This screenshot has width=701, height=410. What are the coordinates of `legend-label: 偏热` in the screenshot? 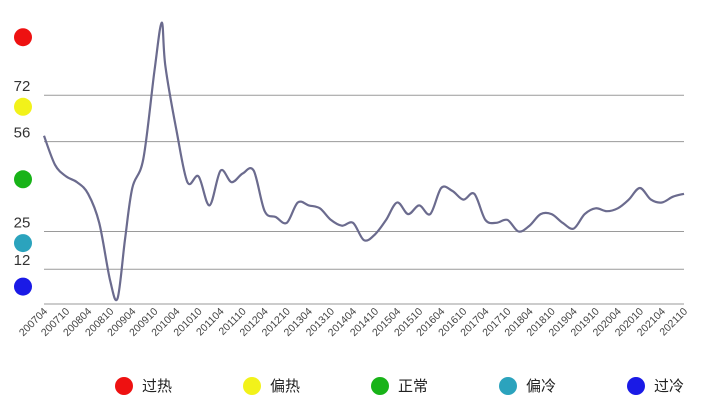 It's located at (285, 386).